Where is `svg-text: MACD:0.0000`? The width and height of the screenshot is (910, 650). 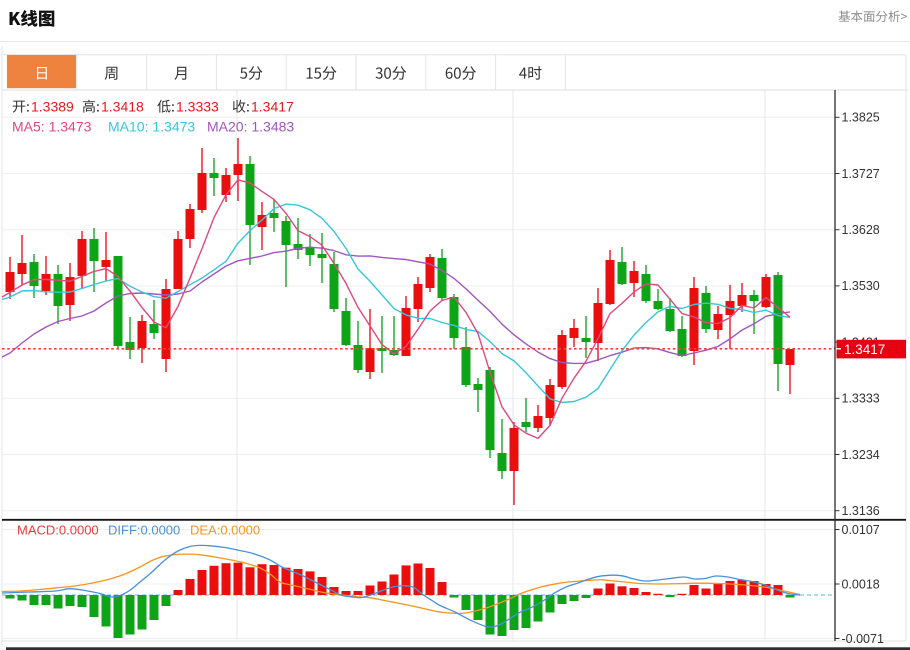
svg-text: MACD:0.0000 is located at coordinates (58, 530).